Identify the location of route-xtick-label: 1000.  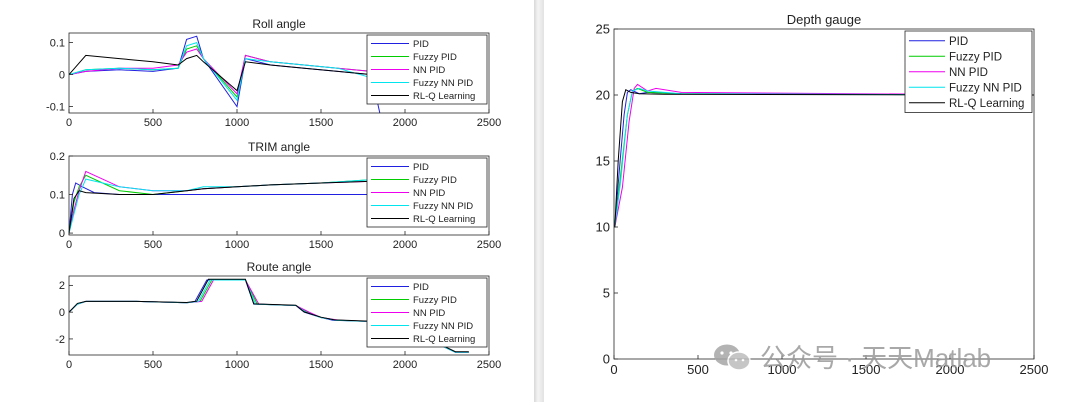
(237, 365).